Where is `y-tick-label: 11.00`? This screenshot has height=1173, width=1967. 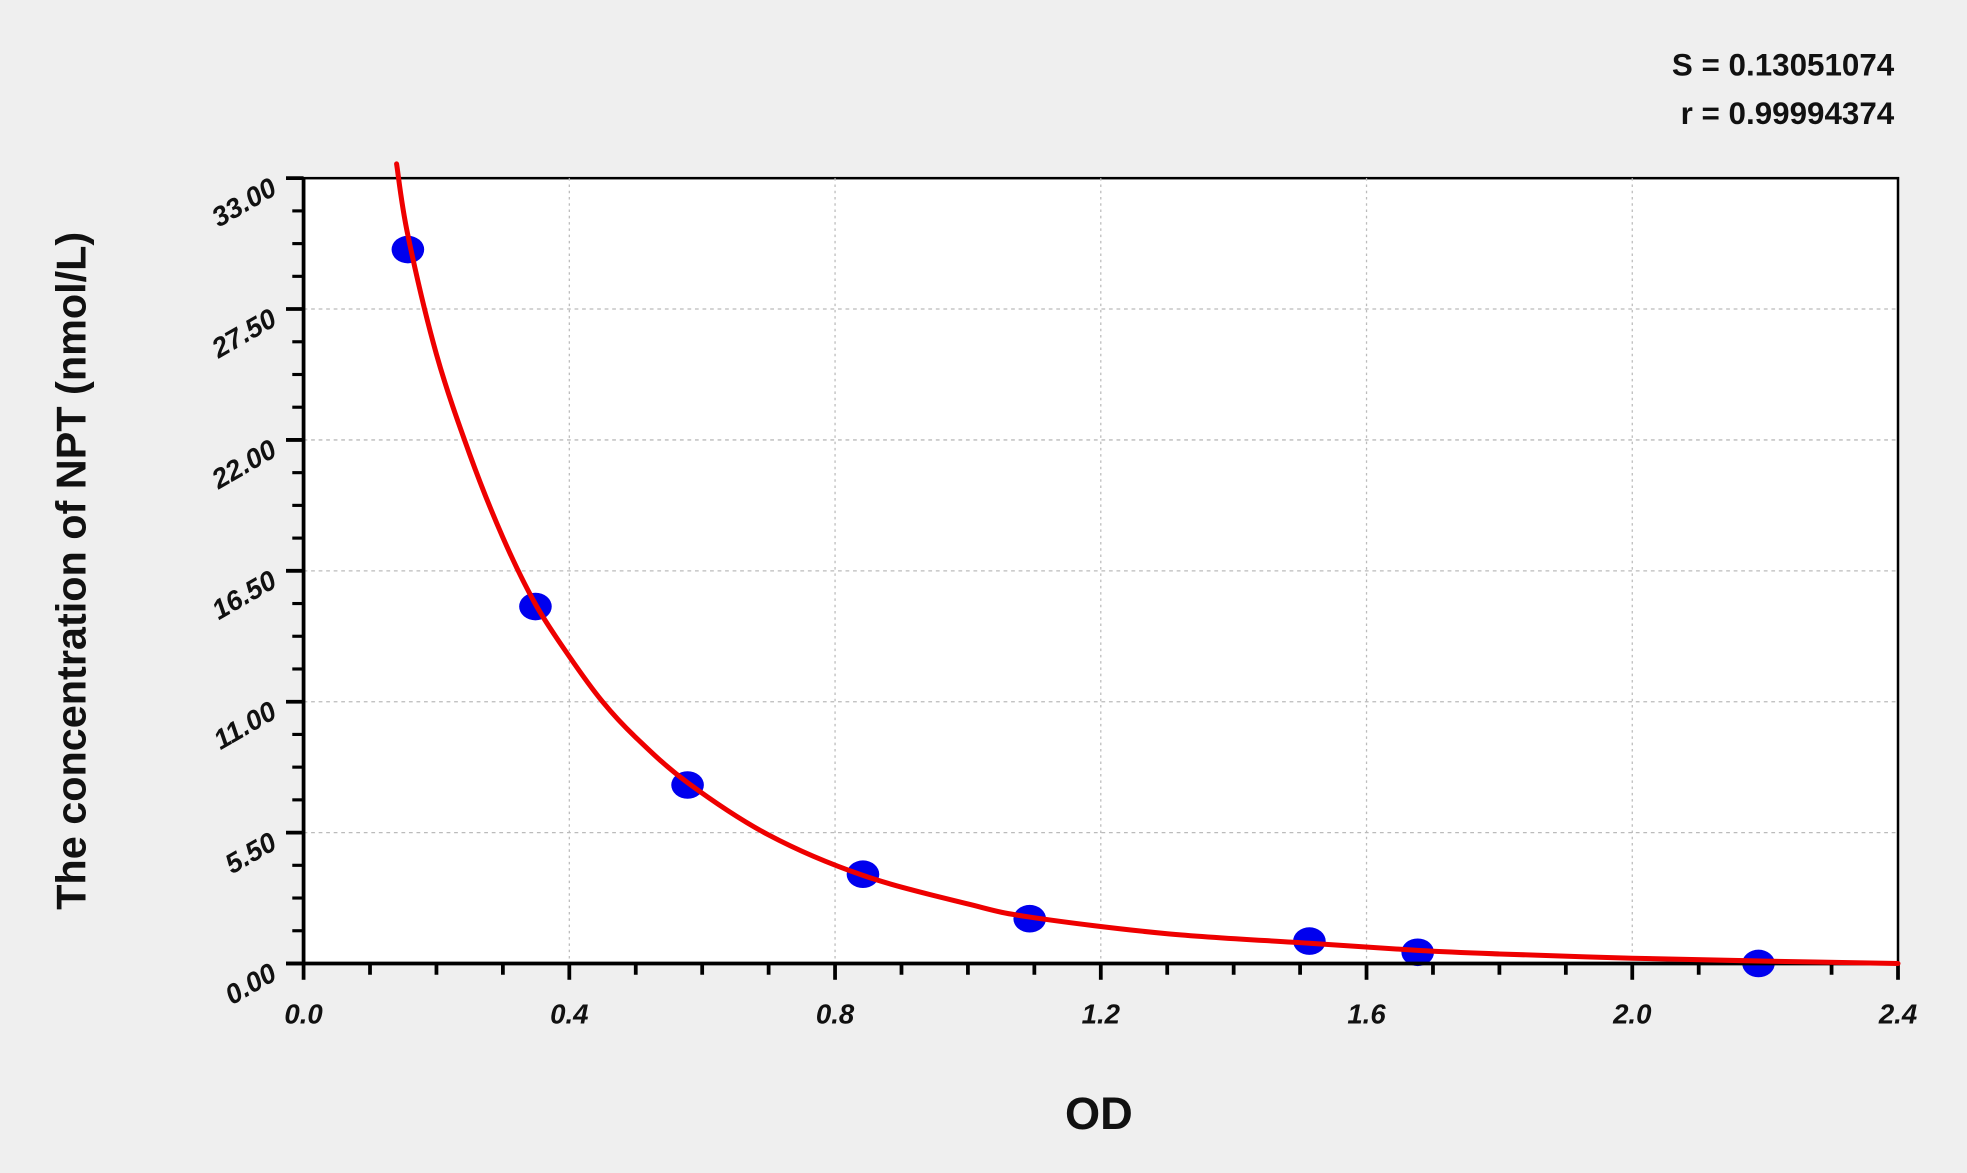 y-tick-label: 11.00 is located at coordinates (245, 725).